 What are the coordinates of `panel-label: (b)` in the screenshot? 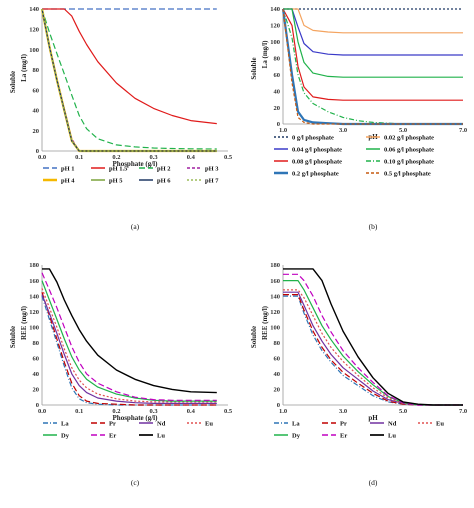 It's located at (373, 226).